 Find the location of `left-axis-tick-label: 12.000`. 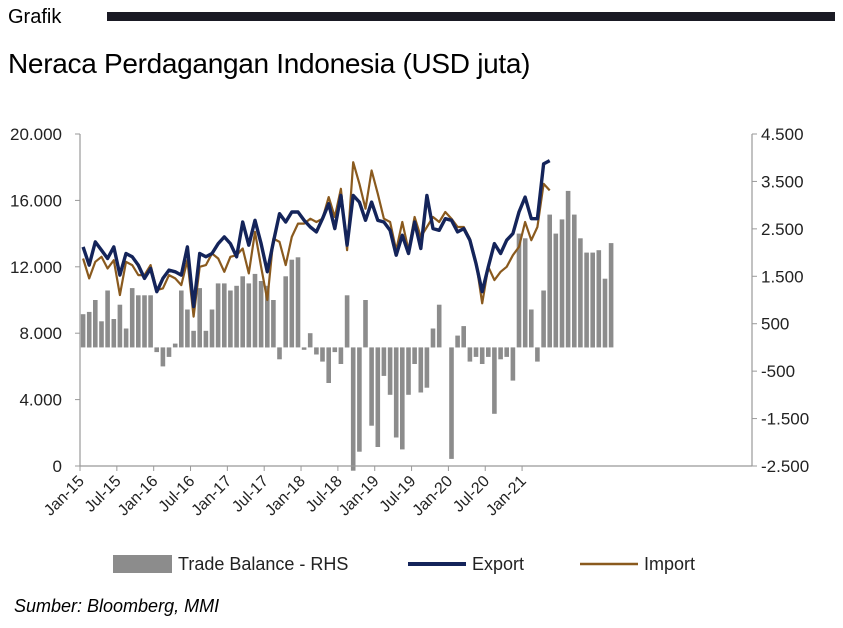

left-axis-tick-label: 12.000 is located at coordinates (36, 267).